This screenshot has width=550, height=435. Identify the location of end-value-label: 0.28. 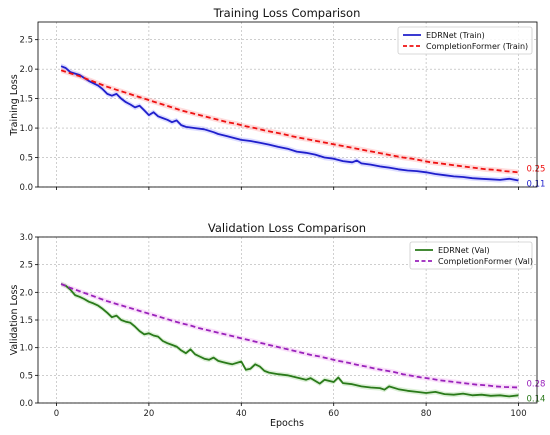
(536, 385).